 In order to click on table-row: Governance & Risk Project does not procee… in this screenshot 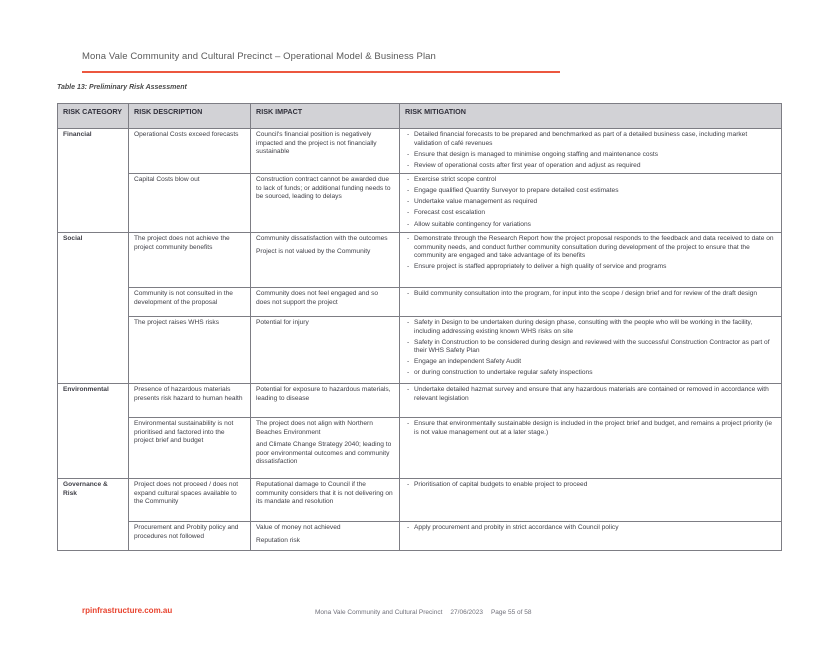, I will do `click(419, 515)`.